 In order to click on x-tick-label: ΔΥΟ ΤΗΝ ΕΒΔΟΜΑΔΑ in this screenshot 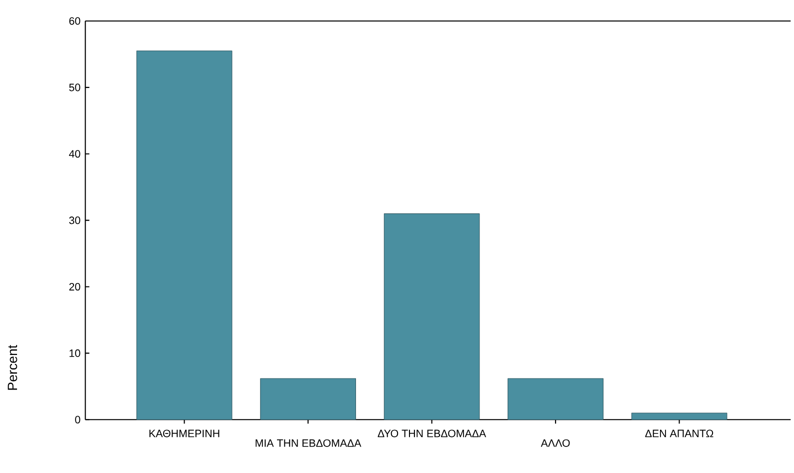, I will do `click(432, 434)`.